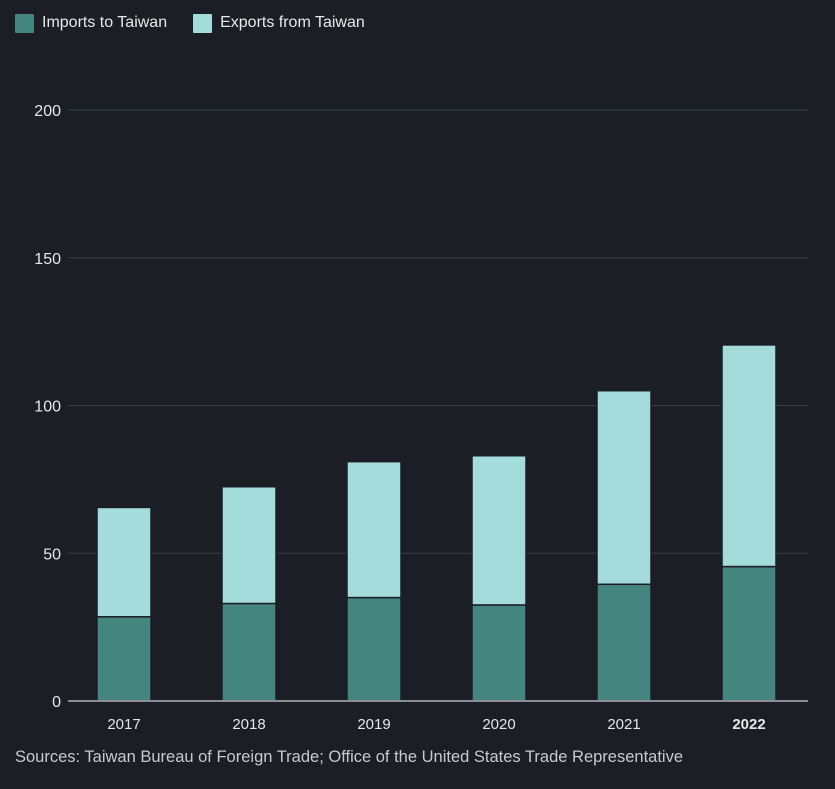 The height and width of the screenshot is (789, 835). I want to click on y-tick-label-150: 150, so click(47, 259).